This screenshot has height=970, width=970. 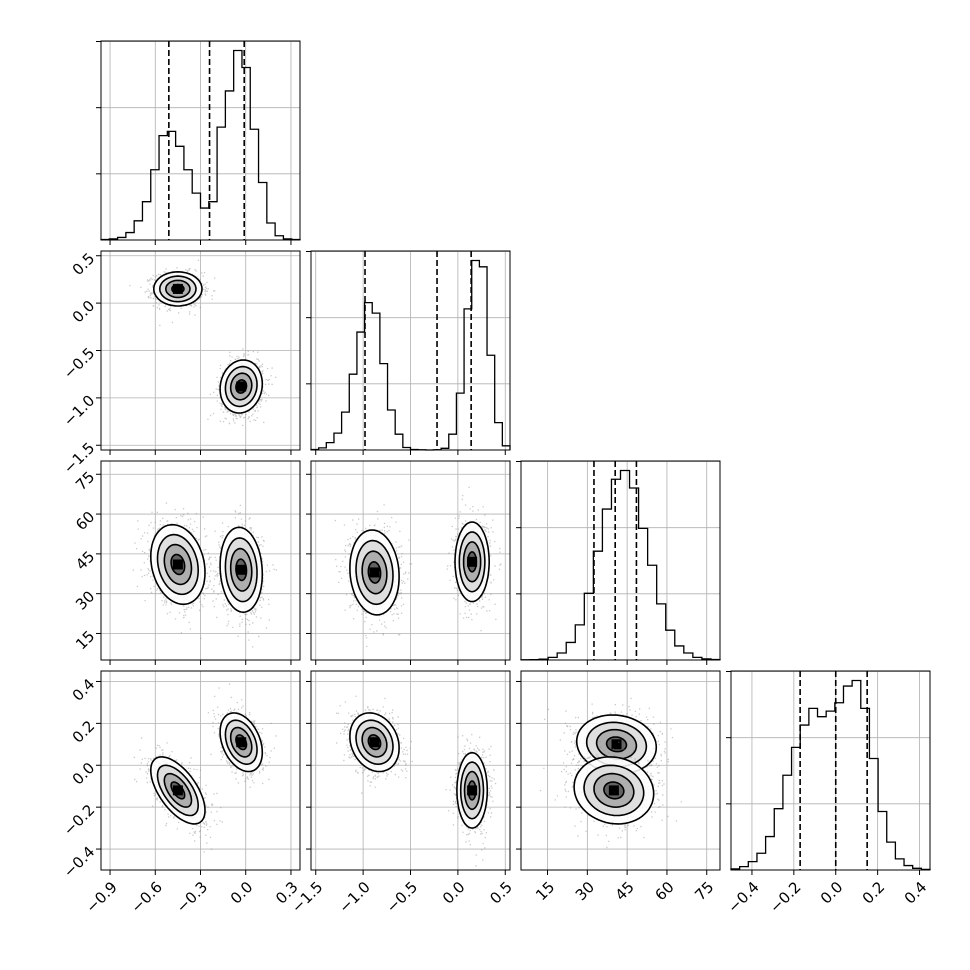 I want to click on x-tick-label: 0.4, so click(x=916, y=893).